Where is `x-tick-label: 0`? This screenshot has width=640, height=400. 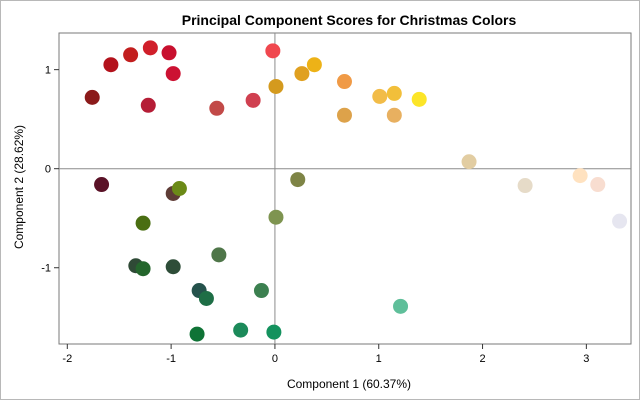 x-tick-label: 0 is located at coordinates (275, 359).